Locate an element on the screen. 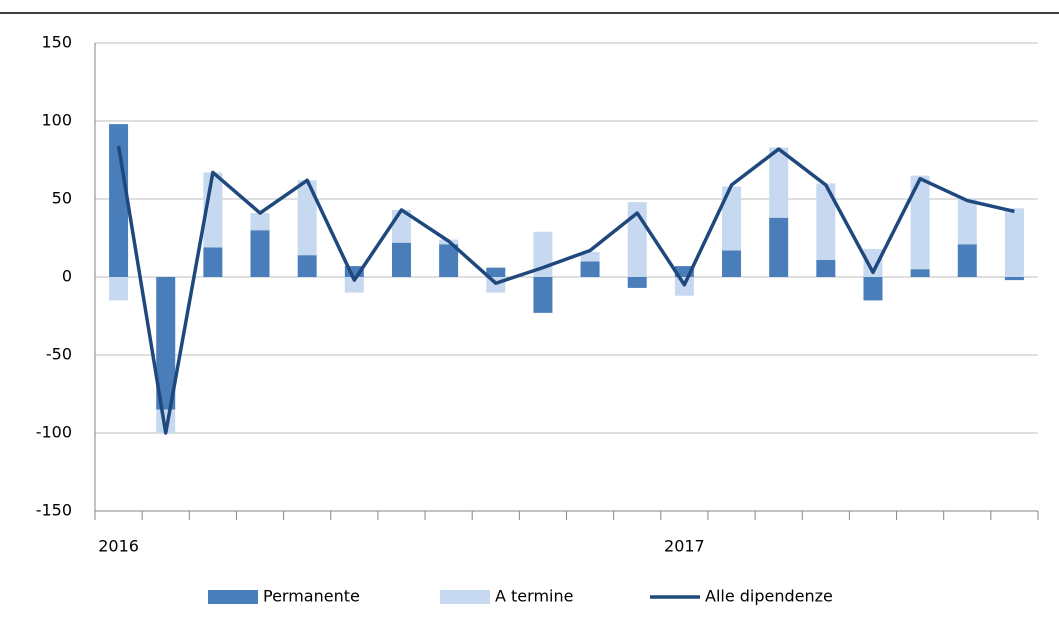  y-tick-label: -50 is located at coordinates (59, 354).